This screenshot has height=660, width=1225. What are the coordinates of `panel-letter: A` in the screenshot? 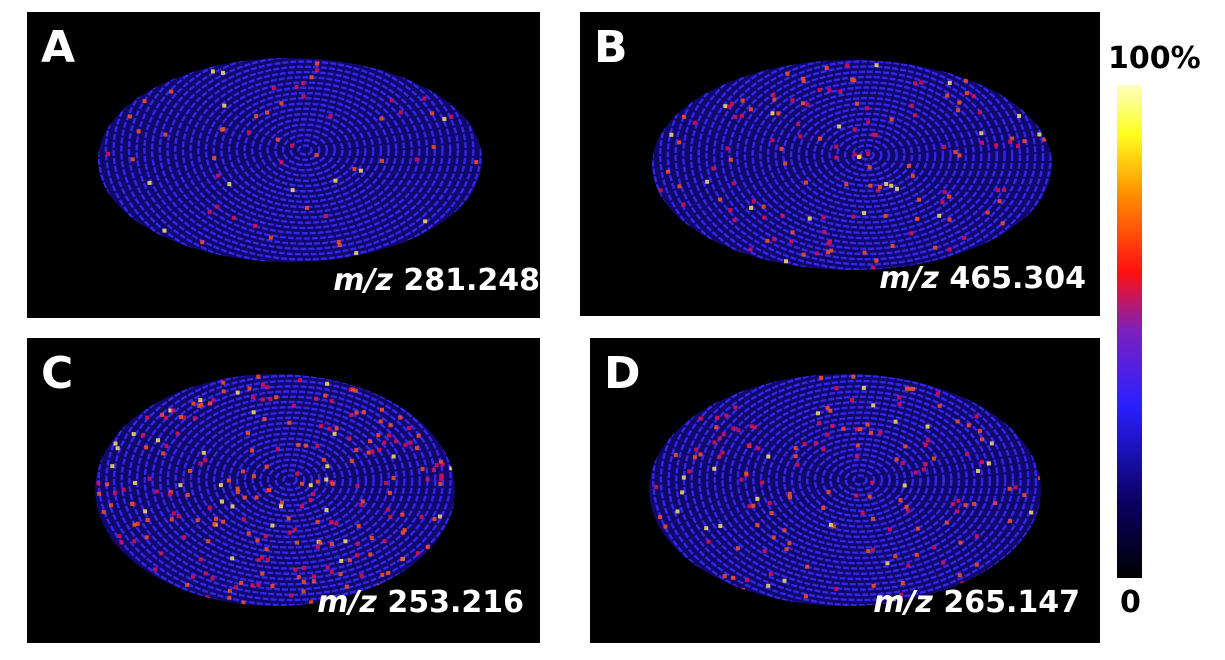 It's located at (58, 47).